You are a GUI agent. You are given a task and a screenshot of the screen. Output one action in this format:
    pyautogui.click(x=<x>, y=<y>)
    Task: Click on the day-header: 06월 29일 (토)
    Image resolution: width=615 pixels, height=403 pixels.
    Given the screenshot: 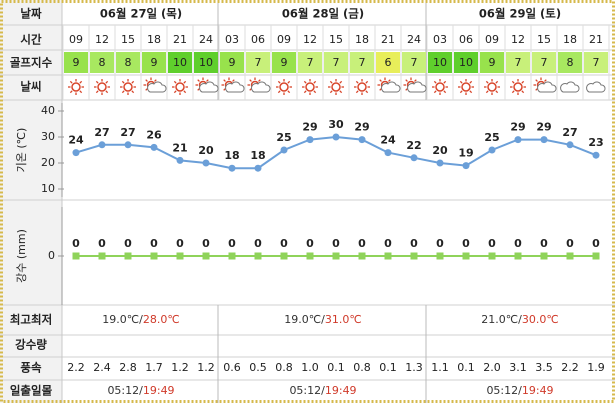 What is the action you would take?
    pyautogui.click(x=520, y=14)
    